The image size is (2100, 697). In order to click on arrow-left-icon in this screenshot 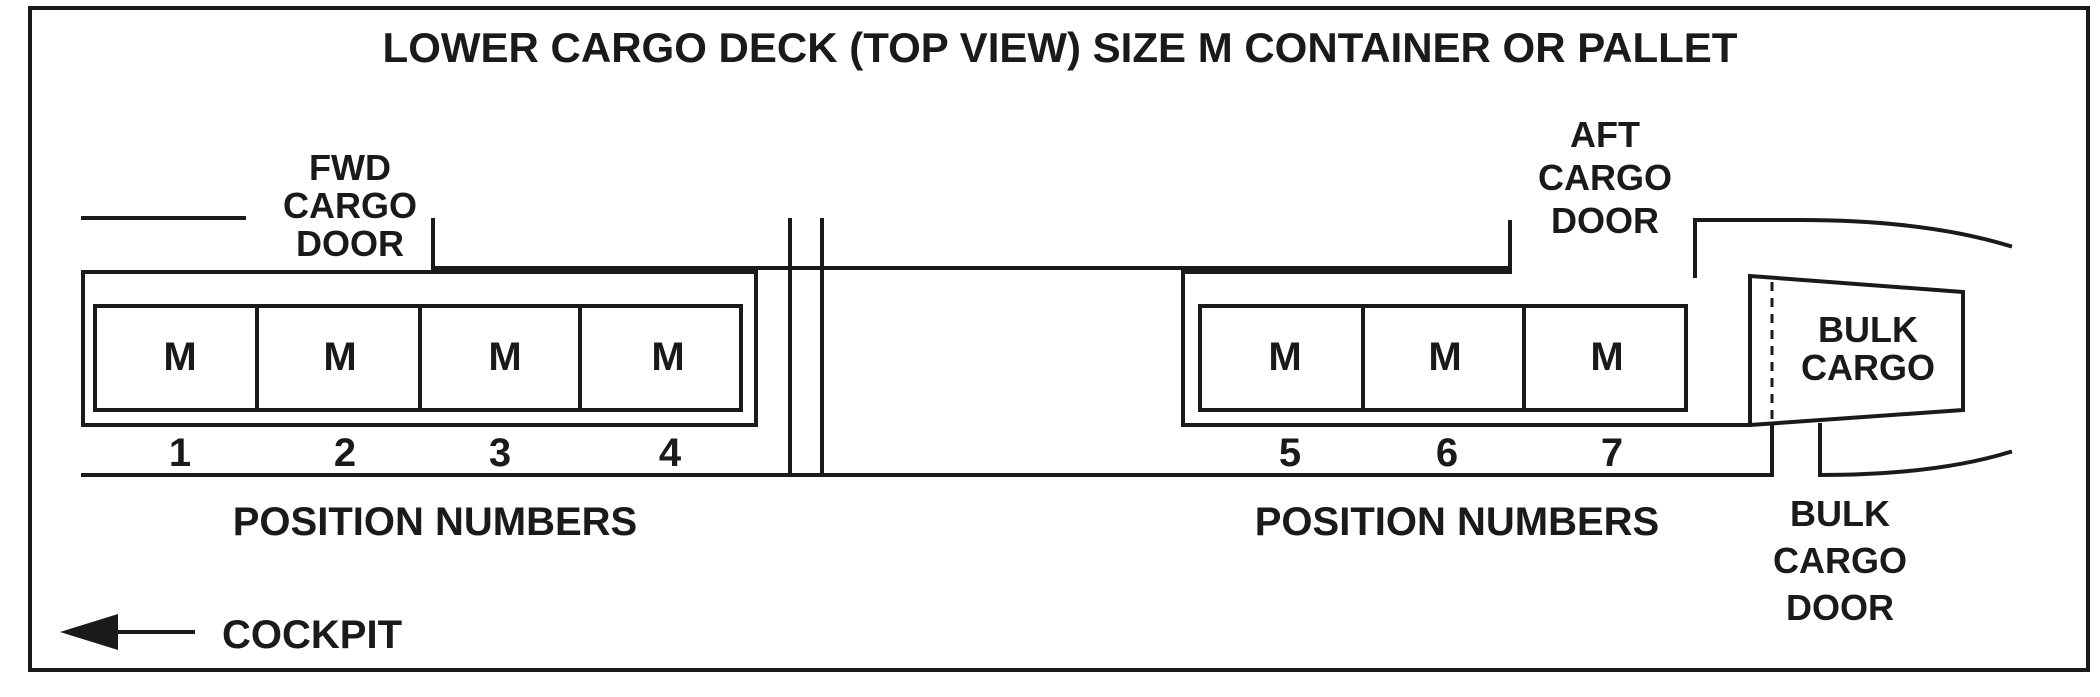, I will do `click(127, 632)`.